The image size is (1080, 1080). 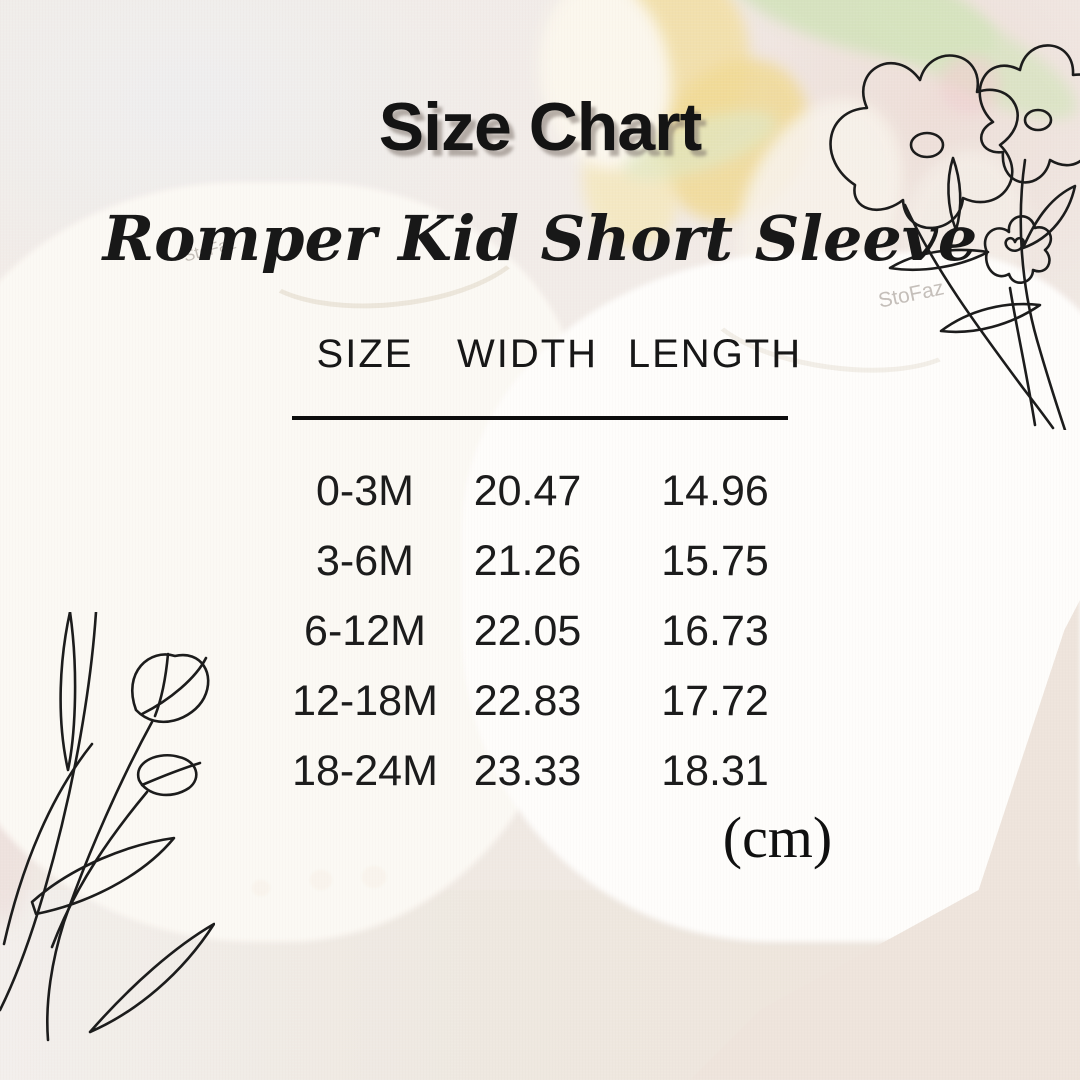 What do you see at coordinates (107, 827) in the screenshot?
I see `tulips-line-art-icon` at bounding box center [107, 827].